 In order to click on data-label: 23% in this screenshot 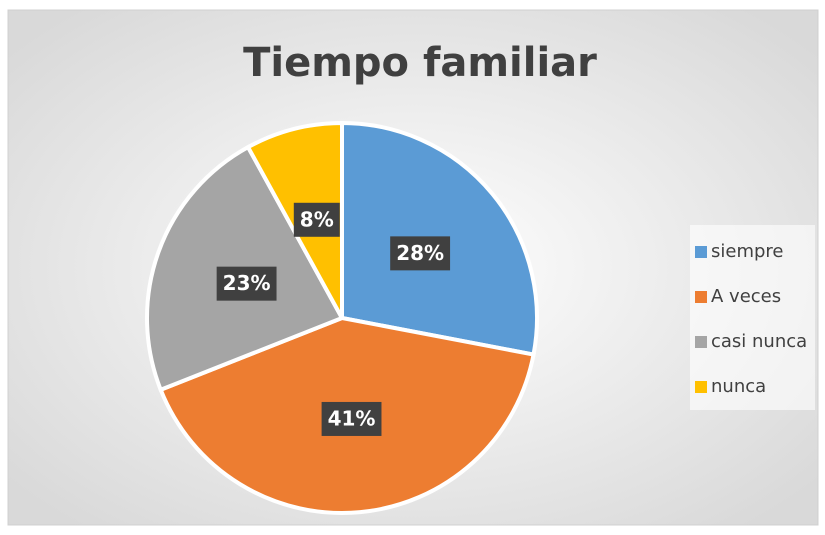, I will do `click(247, 283)`.